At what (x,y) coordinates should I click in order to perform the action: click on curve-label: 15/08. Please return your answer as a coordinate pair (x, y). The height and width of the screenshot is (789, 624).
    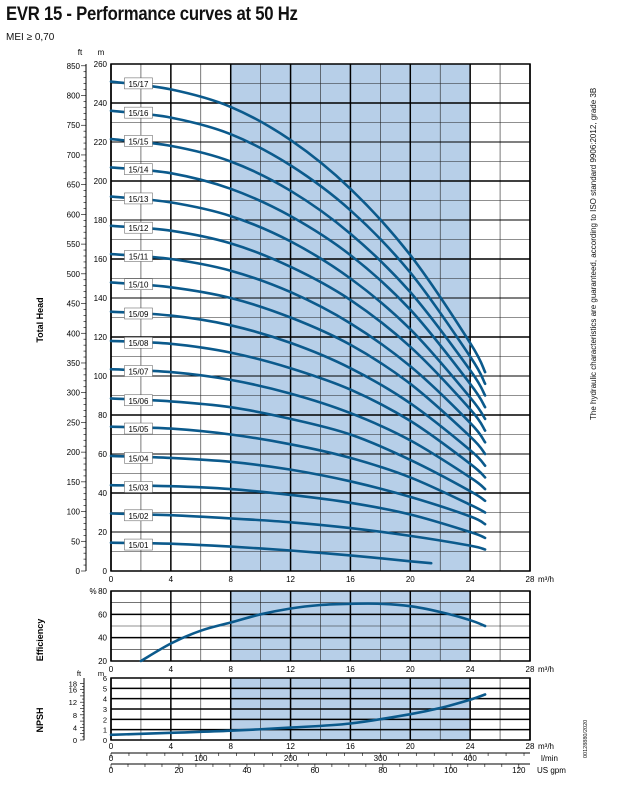
    Looking at the image, I should click on (138, 343).